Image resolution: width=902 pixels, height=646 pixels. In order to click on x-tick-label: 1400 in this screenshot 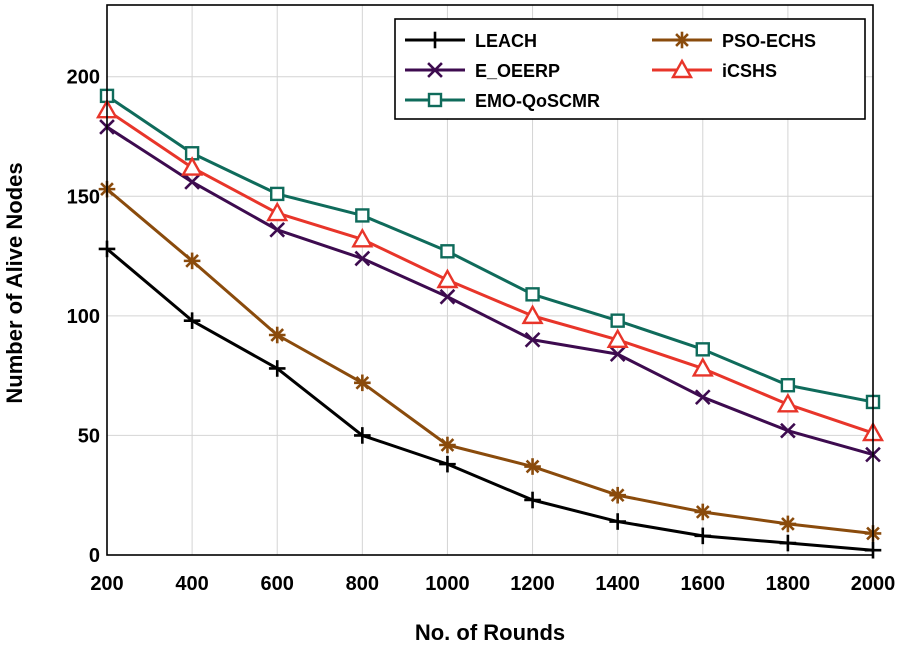, I will do `click(617, 584)`.